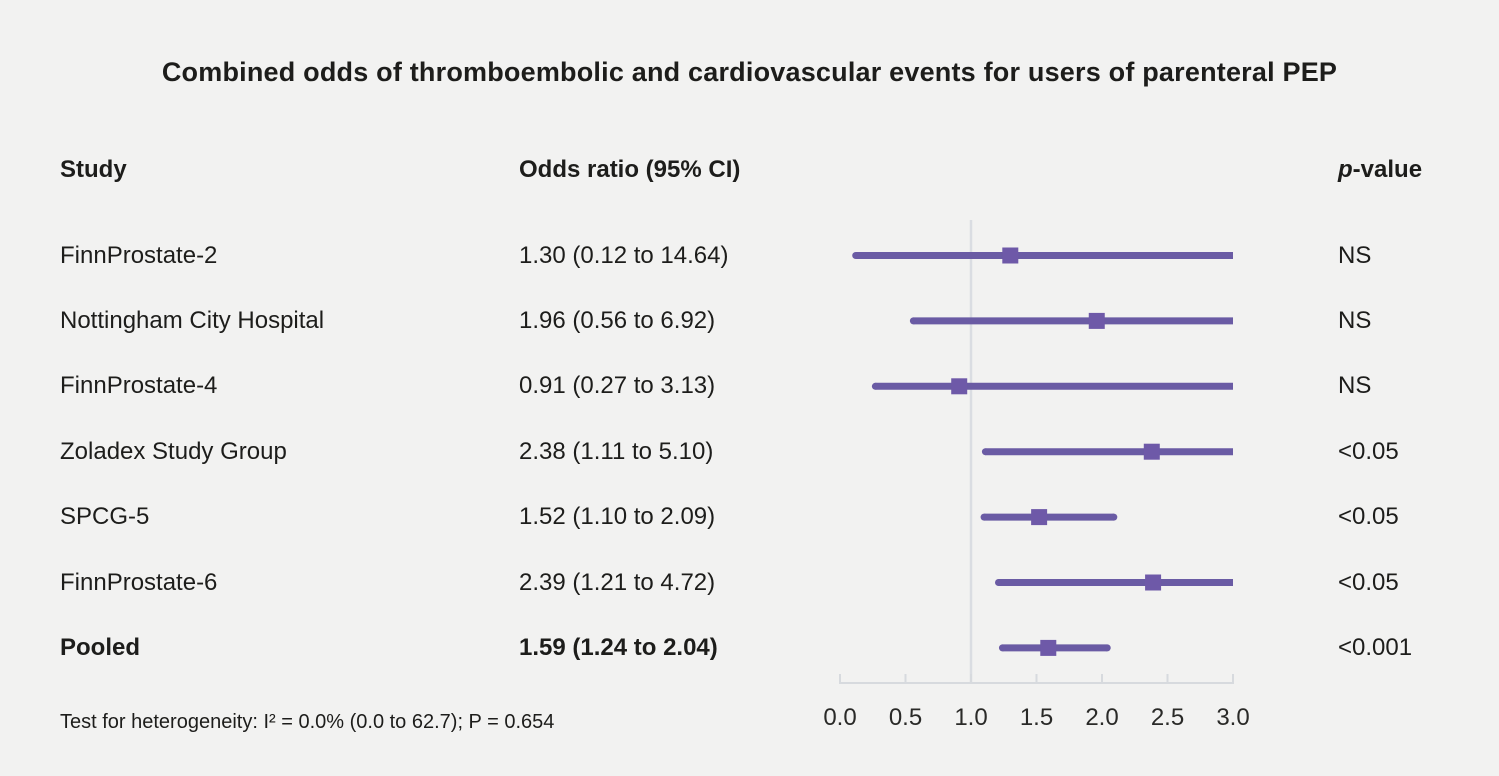  I want to click on study-name: FinnProstate-6, so click(139, 582).